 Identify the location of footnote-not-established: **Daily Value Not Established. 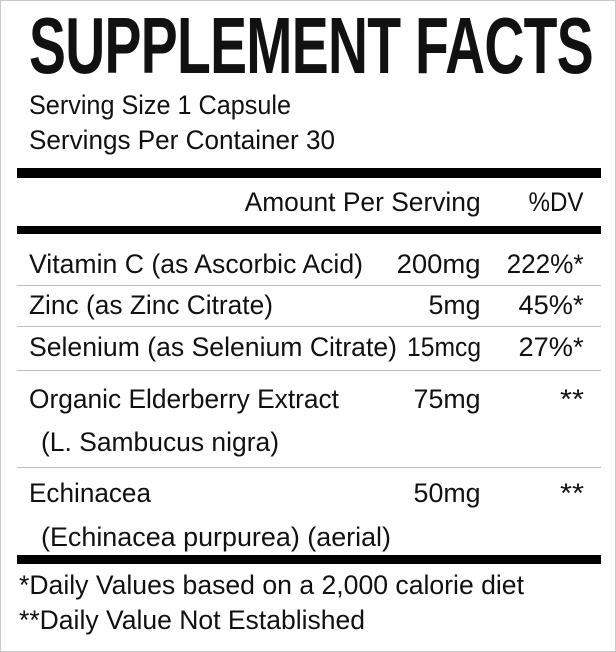
(192, 620).